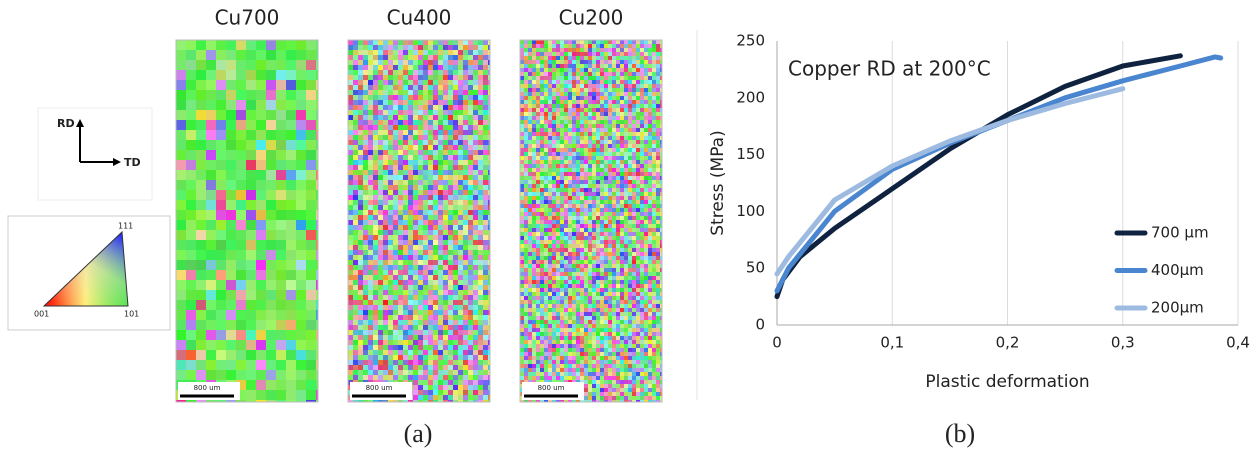 The height and width of the screenshot is (452, 1259). Describe the element at coordinates (247, 204) in the screenshot. I see `ebsd-map: 800 umCu700` at that location.